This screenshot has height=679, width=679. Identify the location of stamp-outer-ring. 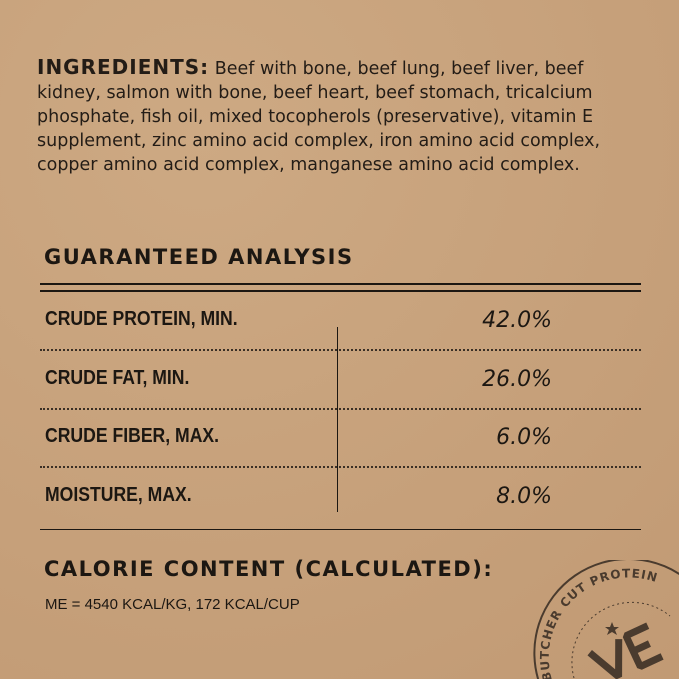
(606, 619).